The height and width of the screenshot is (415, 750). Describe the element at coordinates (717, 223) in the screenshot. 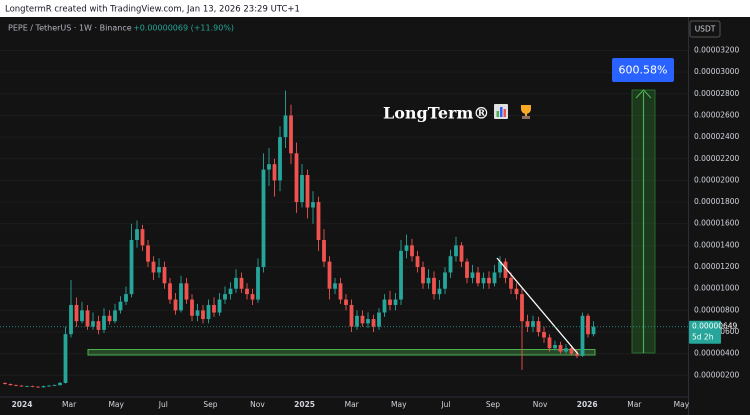

I see `y-tick-label: 0.00001600` at that location.